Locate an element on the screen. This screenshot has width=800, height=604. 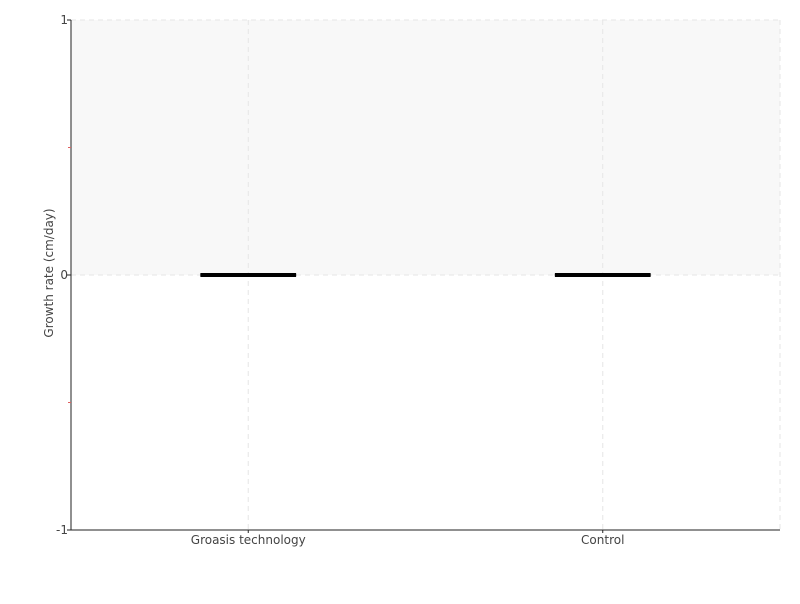
y-axis-label: Growth rate (cm/day) is located at coordinates (49, 272).